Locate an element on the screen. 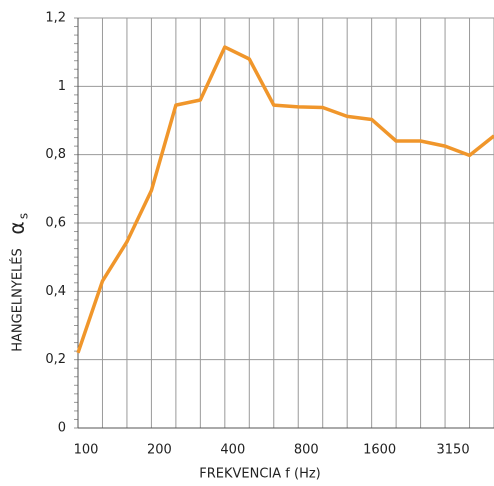  x-tick-label: 400 is located at coordinates (232, 450).